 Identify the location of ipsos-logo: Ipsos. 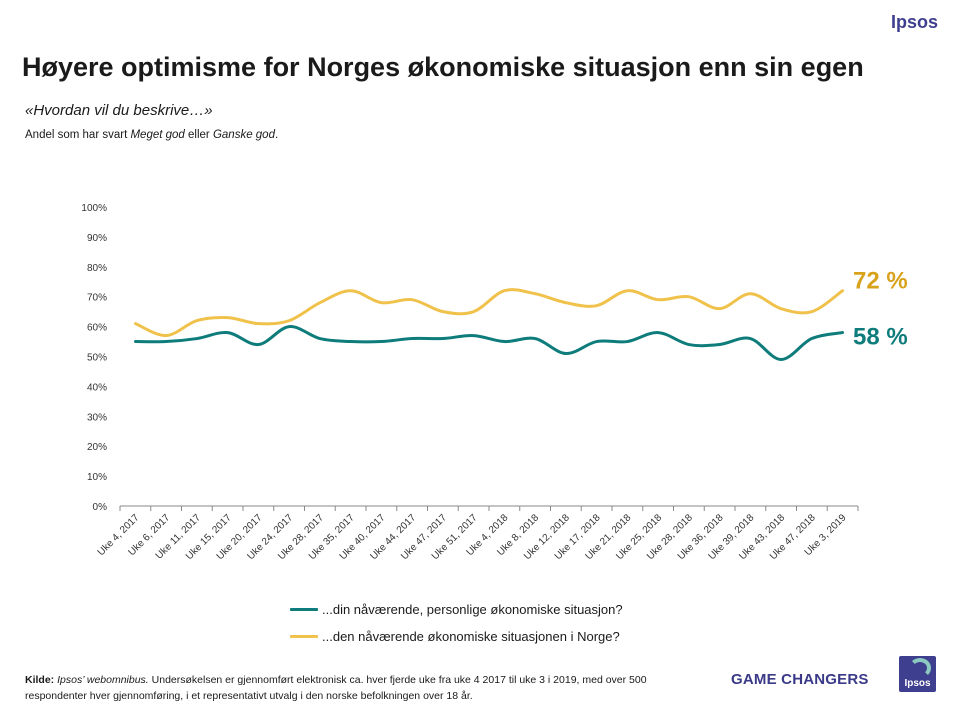
(917, 674).